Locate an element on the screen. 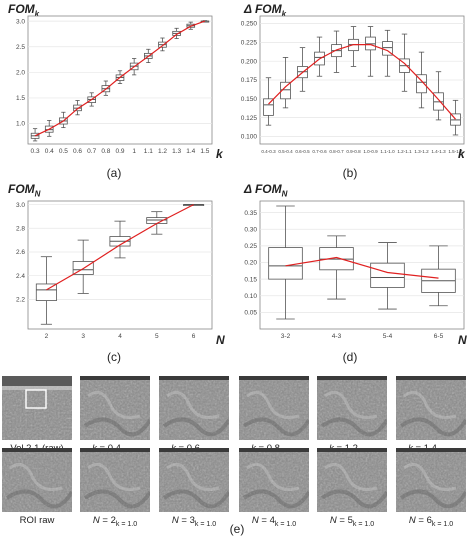 Image resolution: width=474 pixels, height=538 pixels. box-1.2-1.1 is located at coordinates (404, 62).